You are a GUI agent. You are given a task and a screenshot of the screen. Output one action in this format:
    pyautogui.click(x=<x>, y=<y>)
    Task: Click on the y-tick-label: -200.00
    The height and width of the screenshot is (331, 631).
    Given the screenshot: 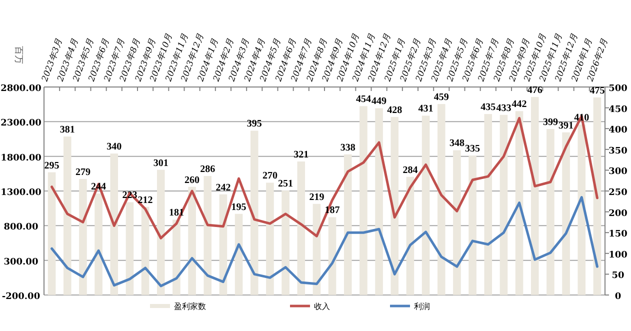 What is the action you would take?
    pyautogui.click(x=21, y=297)
    